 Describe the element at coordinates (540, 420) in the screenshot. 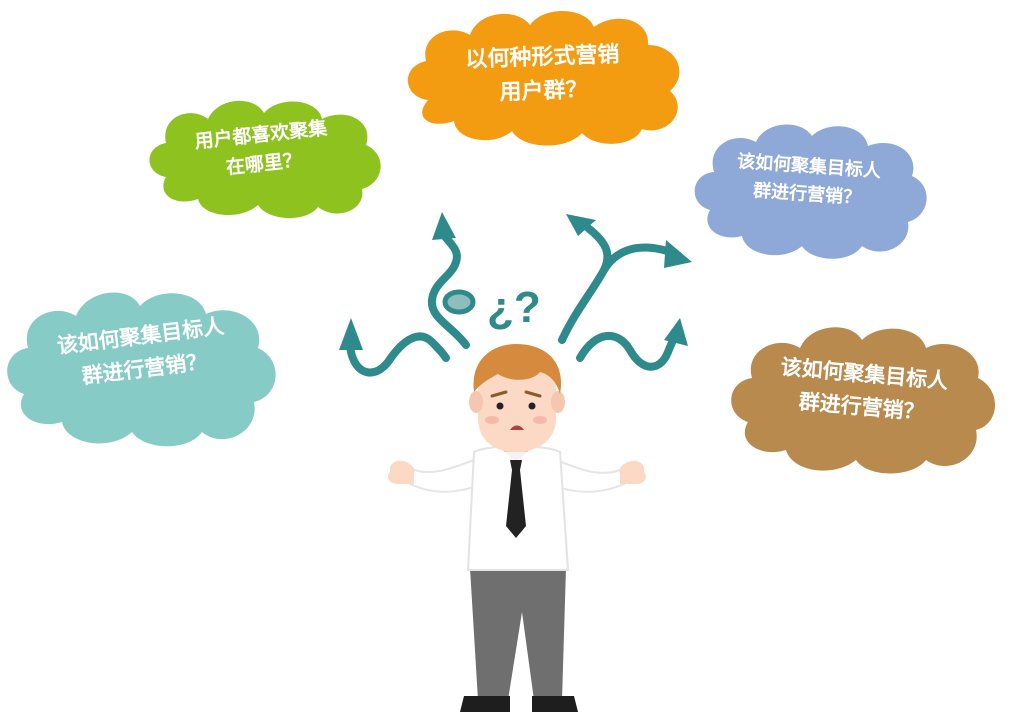

I see `right-cheek` at that location.